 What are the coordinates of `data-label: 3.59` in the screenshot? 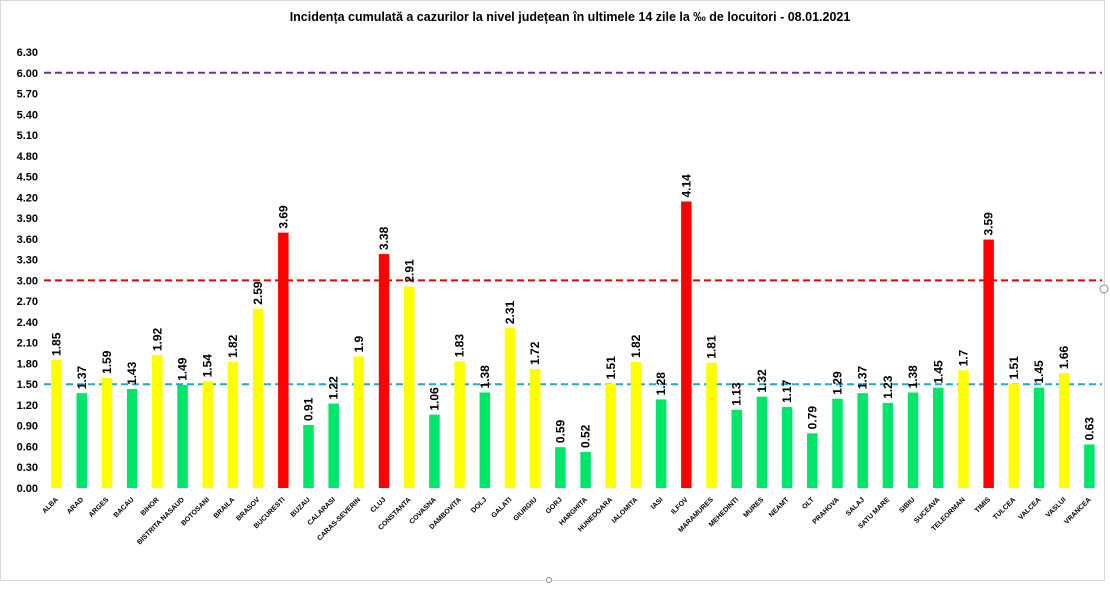 It's located at (989, 224).